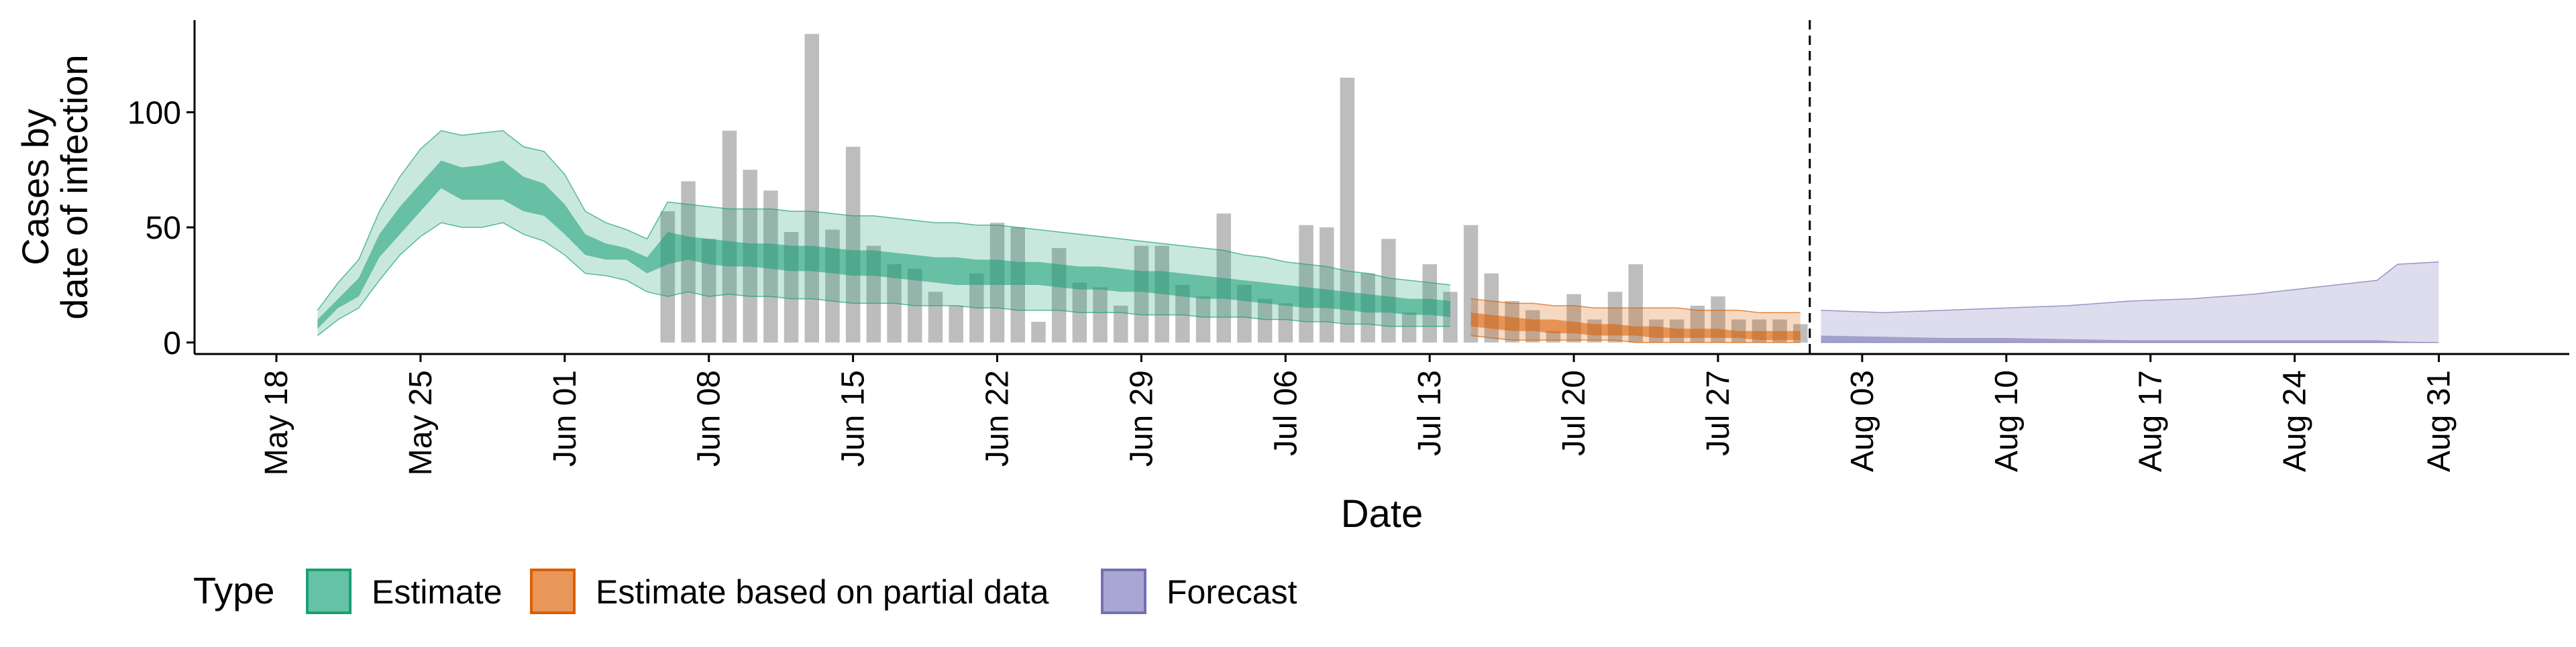  Describe the element at coordinates (163, 229) in the screenshot. I see `y-tick-label: 50` at that location.